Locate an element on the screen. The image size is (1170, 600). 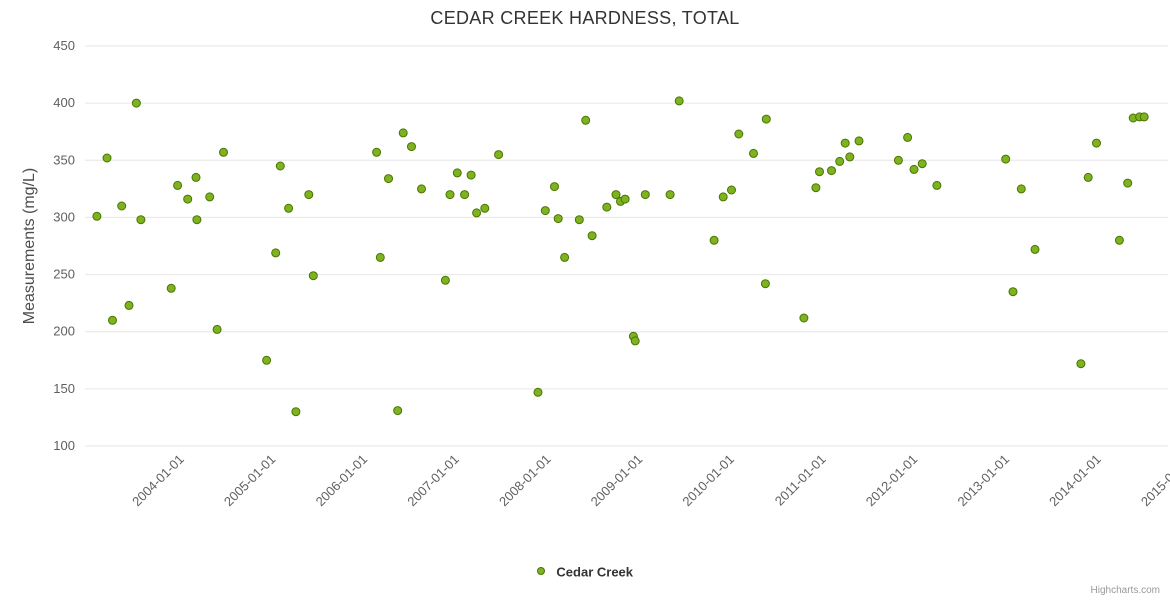
legend: Cedar Creek is located at coordinates (585, 572).